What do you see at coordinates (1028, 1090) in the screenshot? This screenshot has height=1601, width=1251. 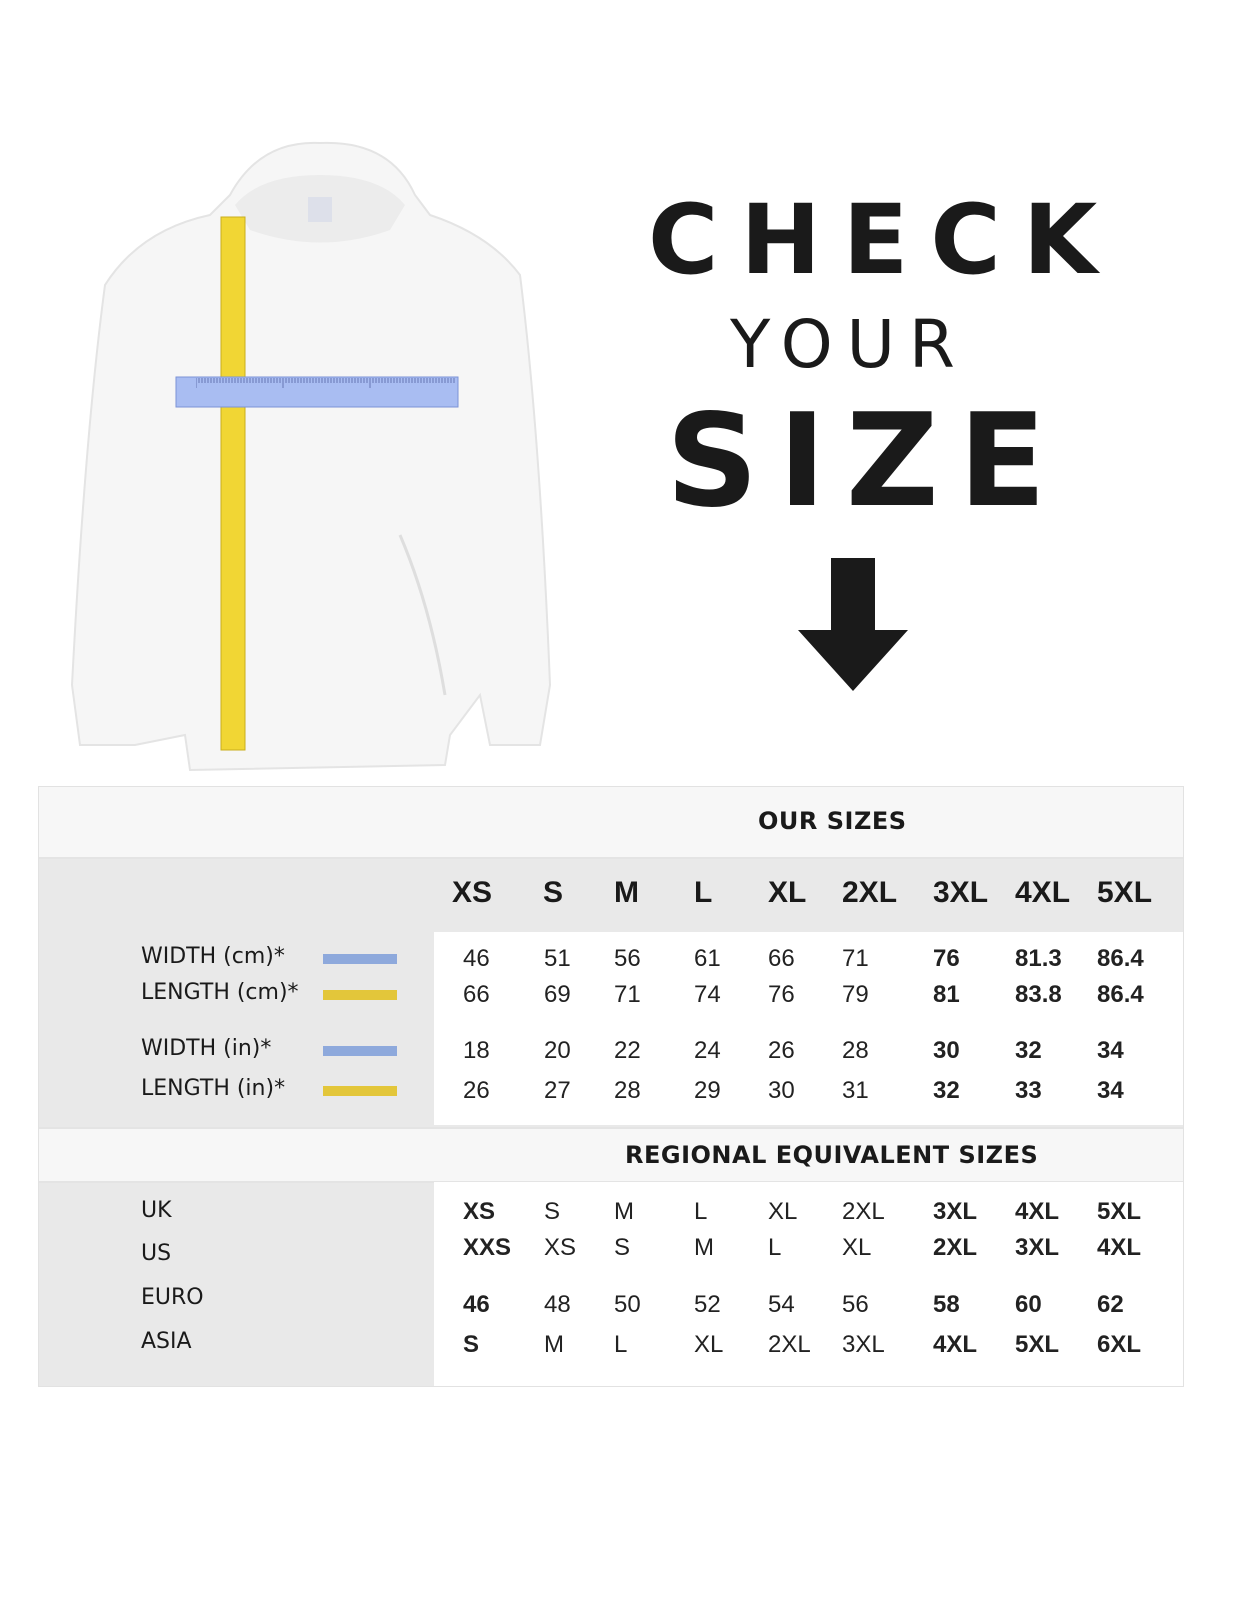 I see `measurement-cell: 33` at bounding box center [1028, 1090].